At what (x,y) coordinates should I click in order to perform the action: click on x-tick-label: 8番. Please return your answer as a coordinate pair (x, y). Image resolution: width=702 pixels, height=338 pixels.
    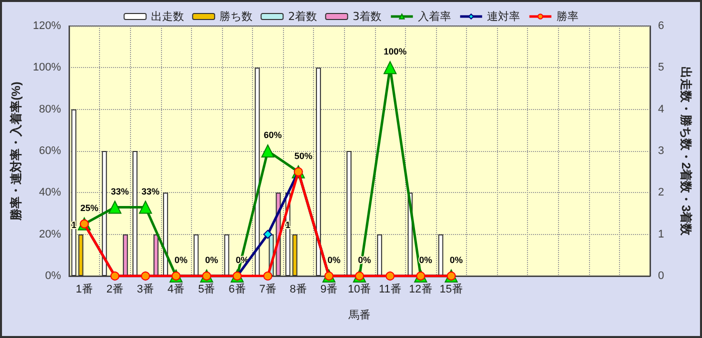
    Looking at the image, I should click on (298, 289).